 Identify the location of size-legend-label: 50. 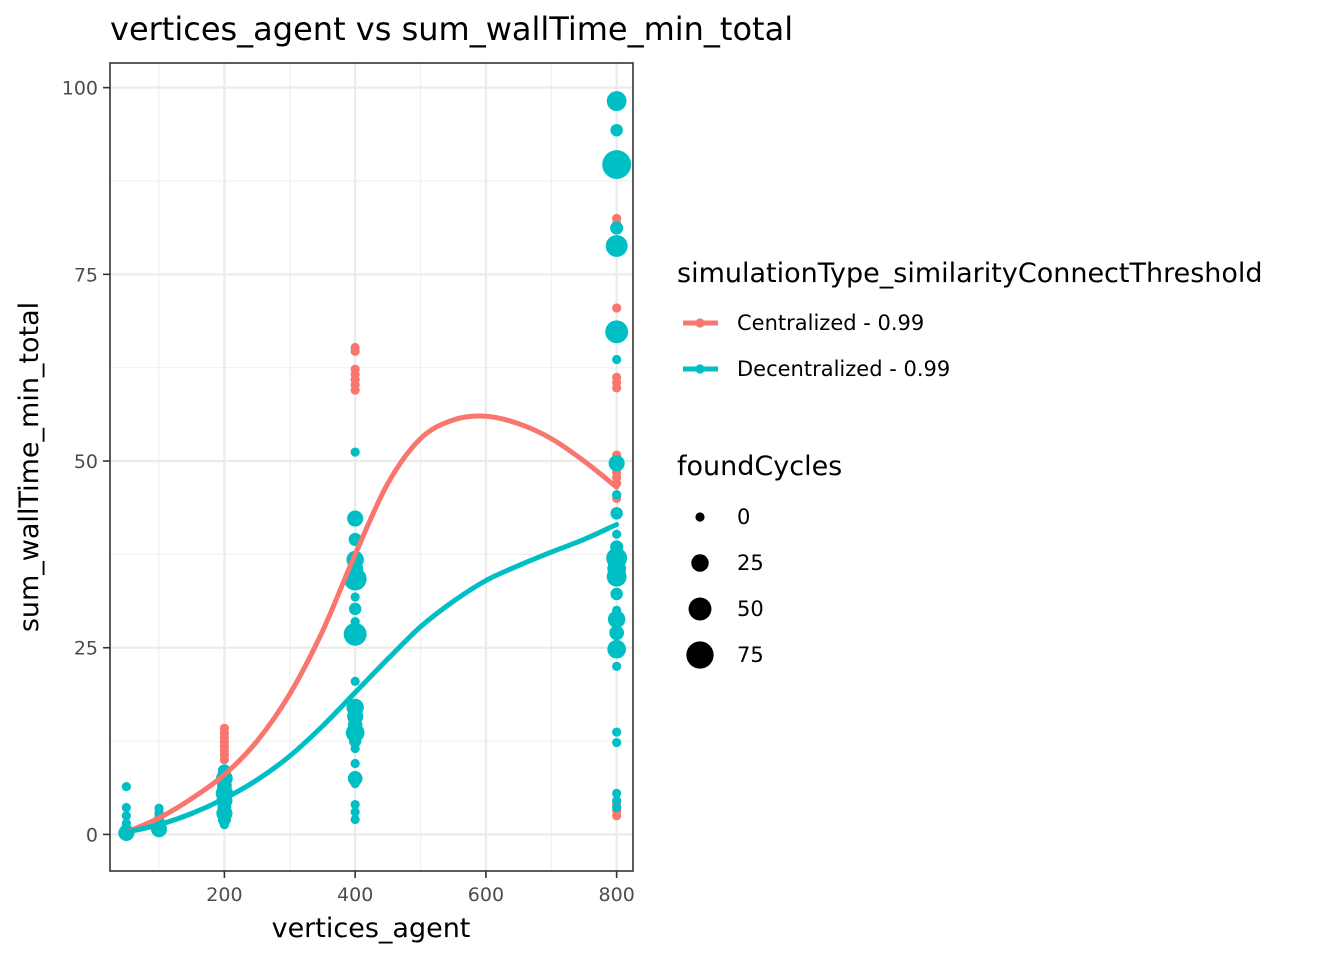
(750, 609).